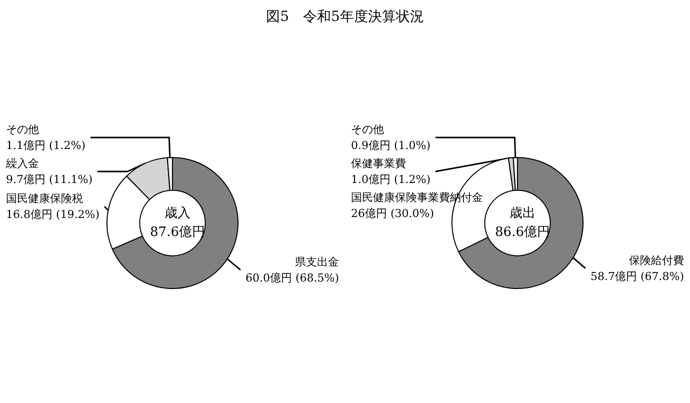 This screenshot has height=403, width=690. What do you see at coordinates (177, 213) in the screenshot?
I see `text: 歳入` at bounding box center [177, 213].